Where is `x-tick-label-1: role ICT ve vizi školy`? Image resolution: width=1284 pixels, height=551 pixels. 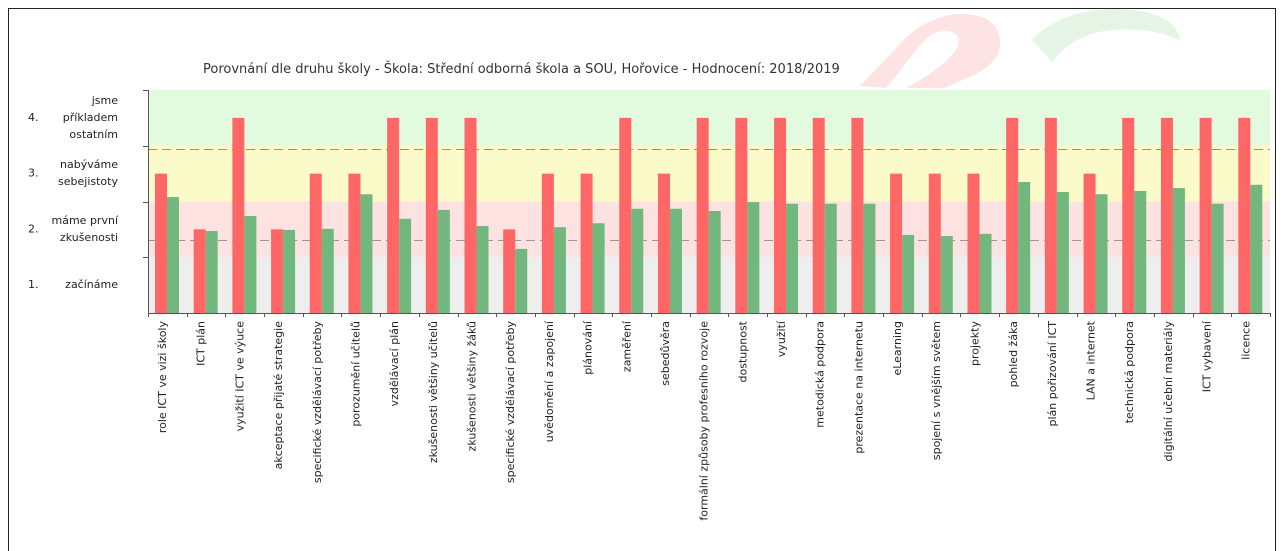
x-tick-label-1: role ICT ve vizi školy is located at coordinates (162, 377).